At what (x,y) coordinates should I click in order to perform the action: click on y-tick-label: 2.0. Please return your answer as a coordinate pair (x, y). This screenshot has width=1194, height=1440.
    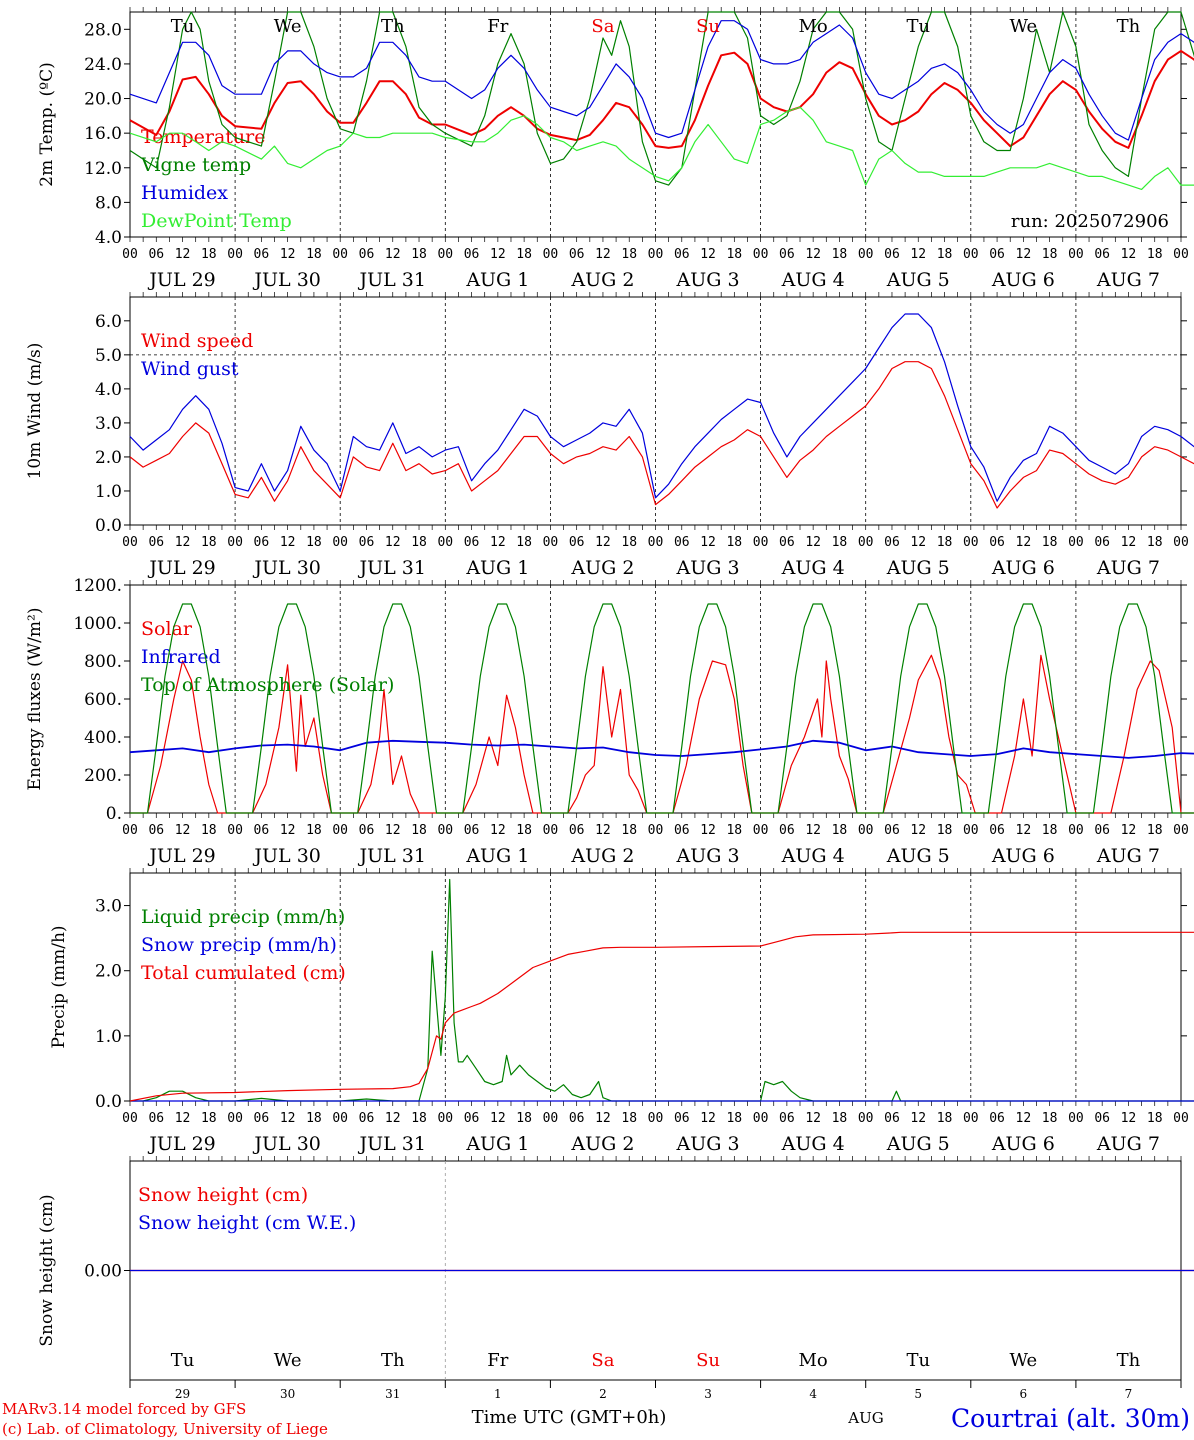
    Looking at the image, I should click on (108, 972).